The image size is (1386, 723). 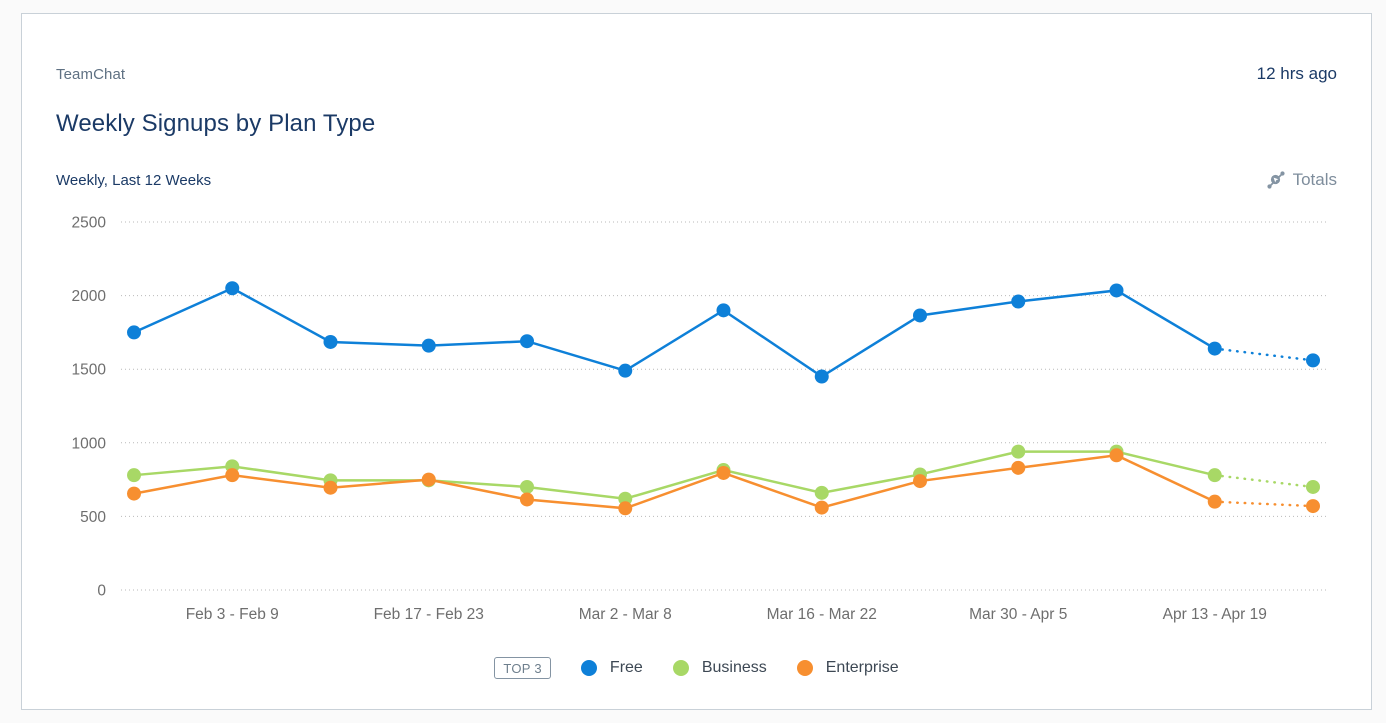 I want to click on legend-item-business: Business, so click(x=719, y=668).